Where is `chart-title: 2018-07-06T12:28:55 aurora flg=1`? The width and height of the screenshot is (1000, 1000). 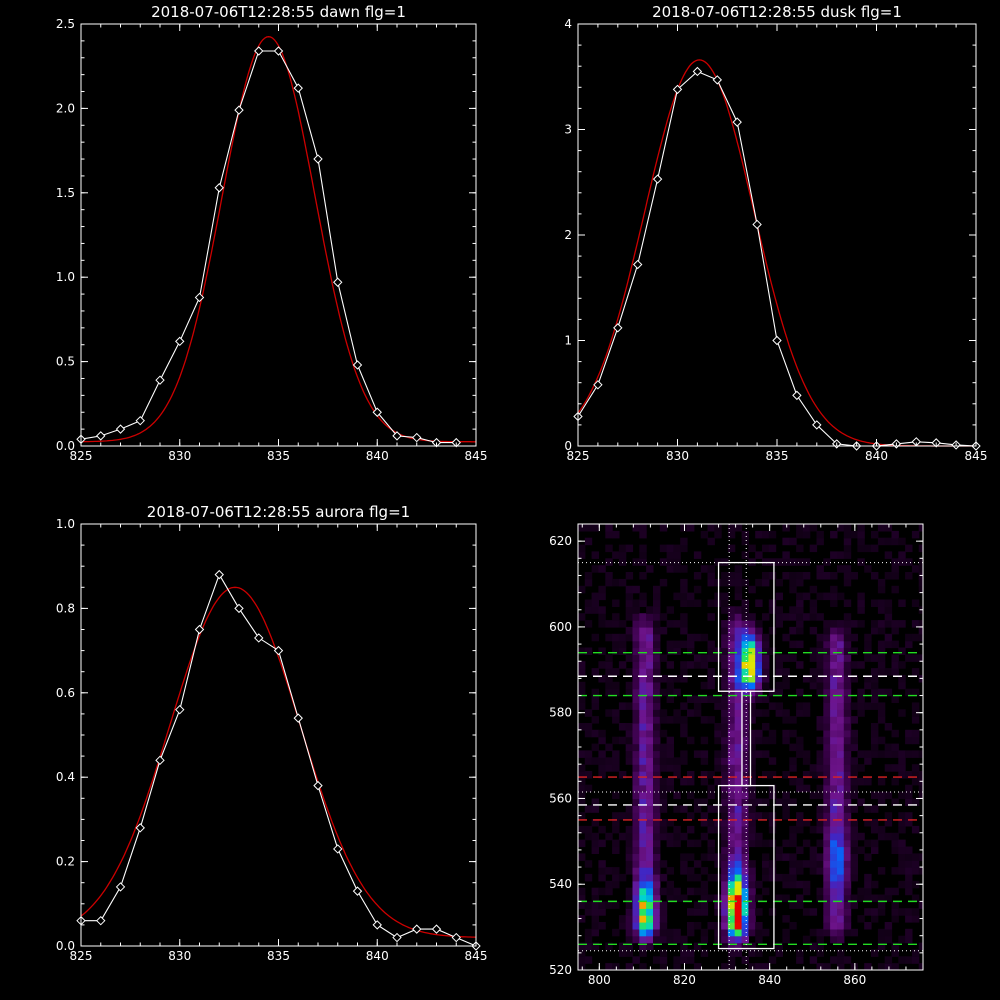 chart-title: 2018-07-06T12:28:55 aurora flg=1 is located at coordinates (278, 512).